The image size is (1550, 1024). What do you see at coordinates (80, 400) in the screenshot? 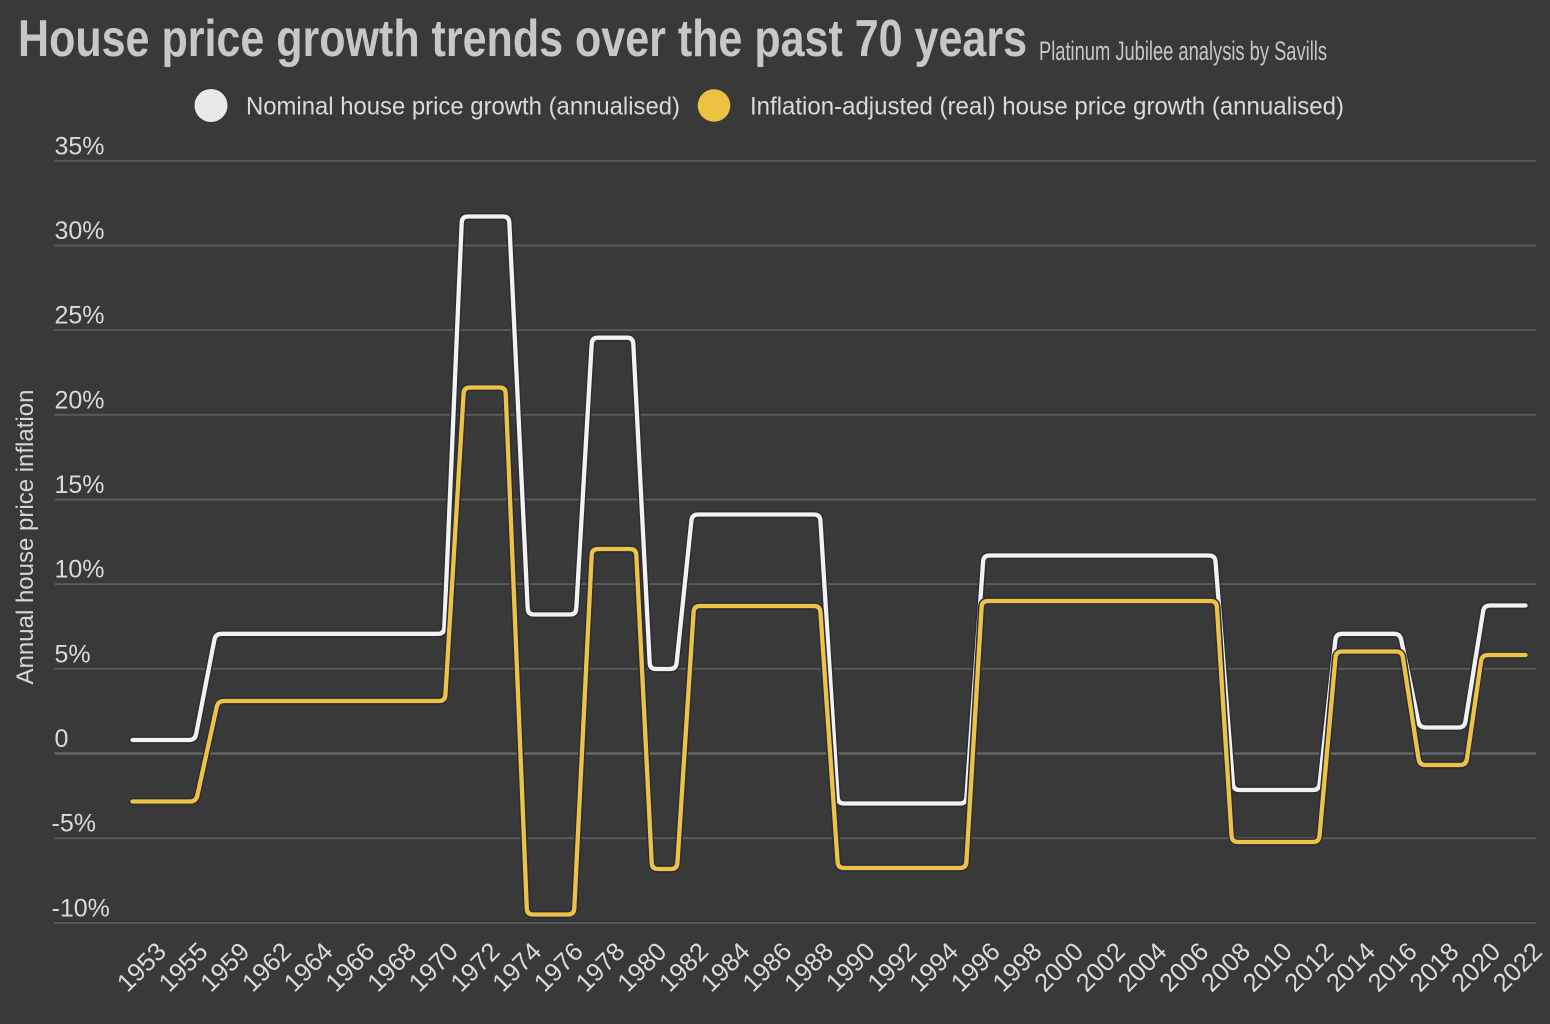
I see `svg-text: 20%` at bounding box center [80, 400].